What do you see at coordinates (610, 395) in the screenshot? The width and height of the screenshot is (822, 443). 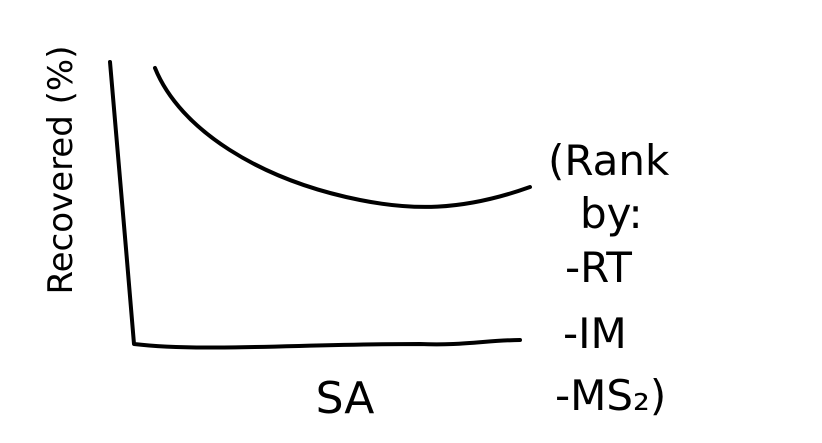 I see `note-line: -MS₂)` at bounding box center [610, 395].